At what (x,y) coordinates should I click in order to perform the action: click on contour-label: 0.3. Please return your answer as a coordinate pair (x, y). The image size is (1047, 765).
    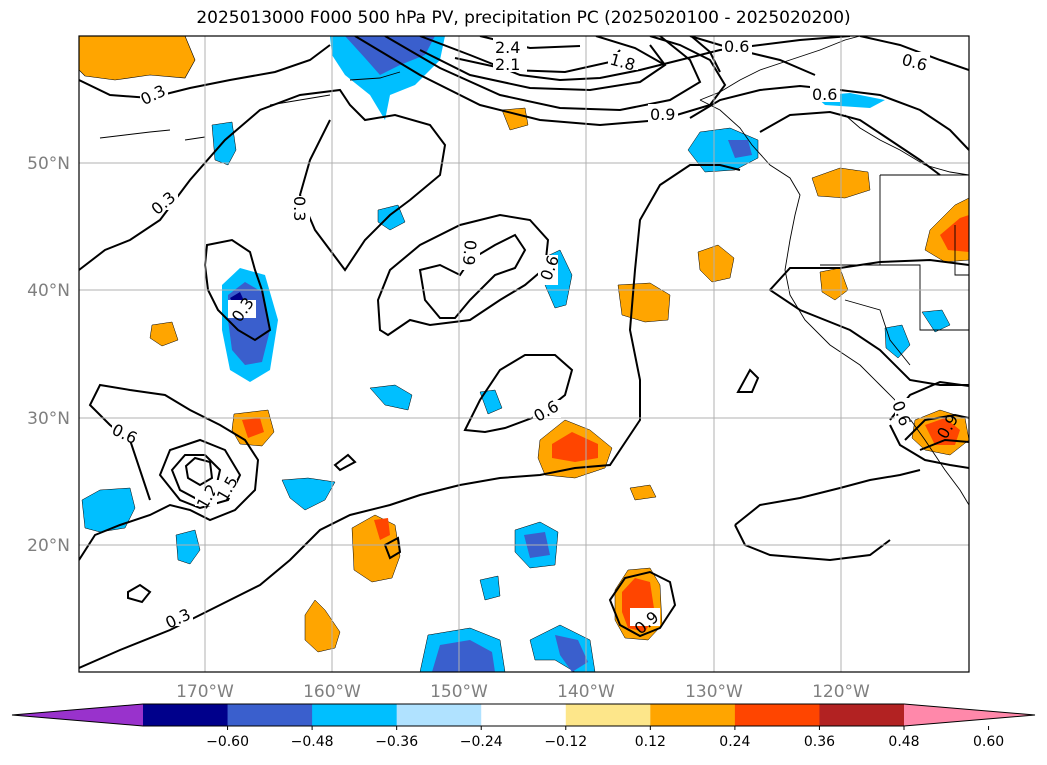
    Looking at the image, I should click on (299, 208).